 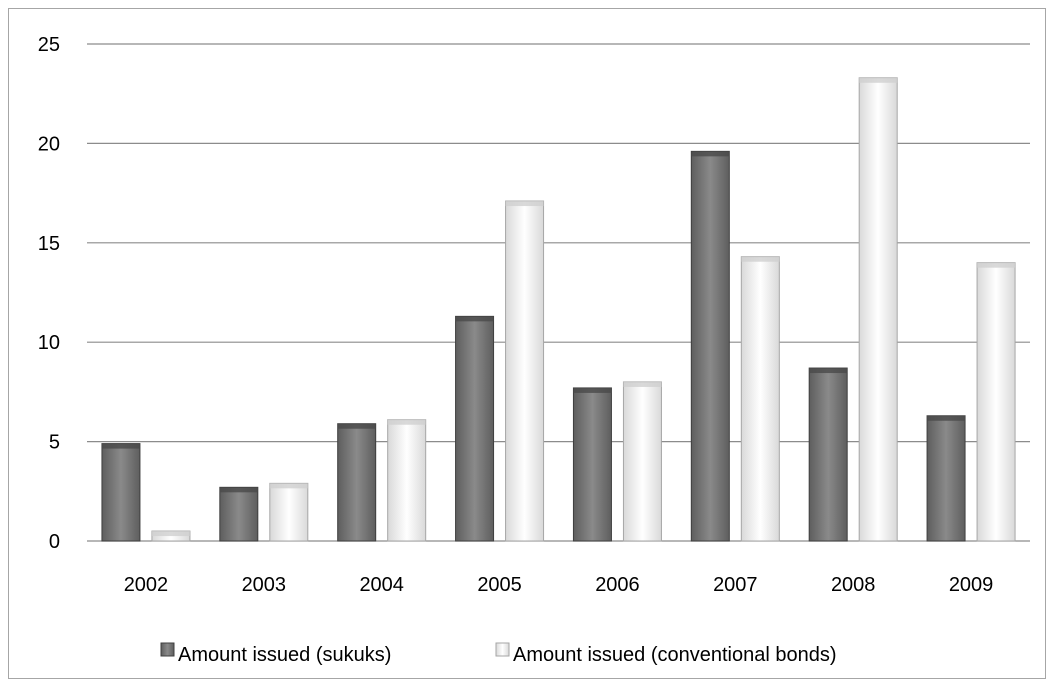 I want to click on bar-conventional-2009, so click(x=996, y=402).